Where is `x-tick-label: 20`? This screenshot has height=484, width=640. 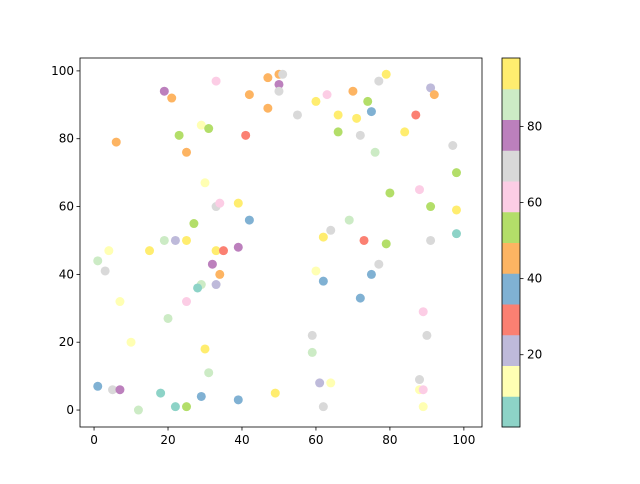
x-tick-label: 20 is located at coordinates (167, 440).